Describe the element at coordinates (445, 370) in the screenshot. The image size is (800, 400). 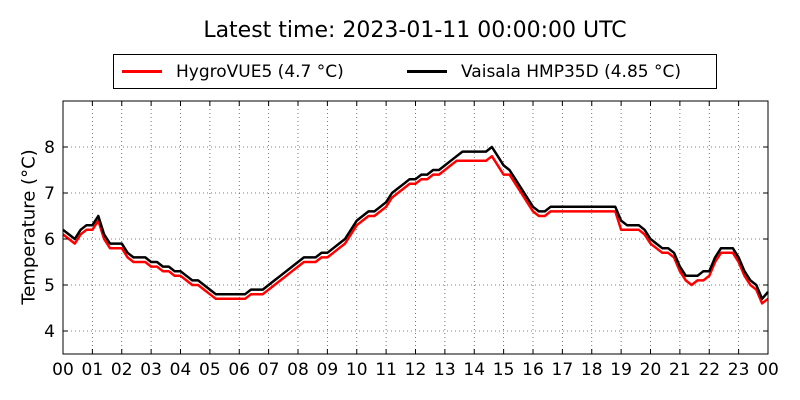
I see `x-tick-label: 13` at that location.